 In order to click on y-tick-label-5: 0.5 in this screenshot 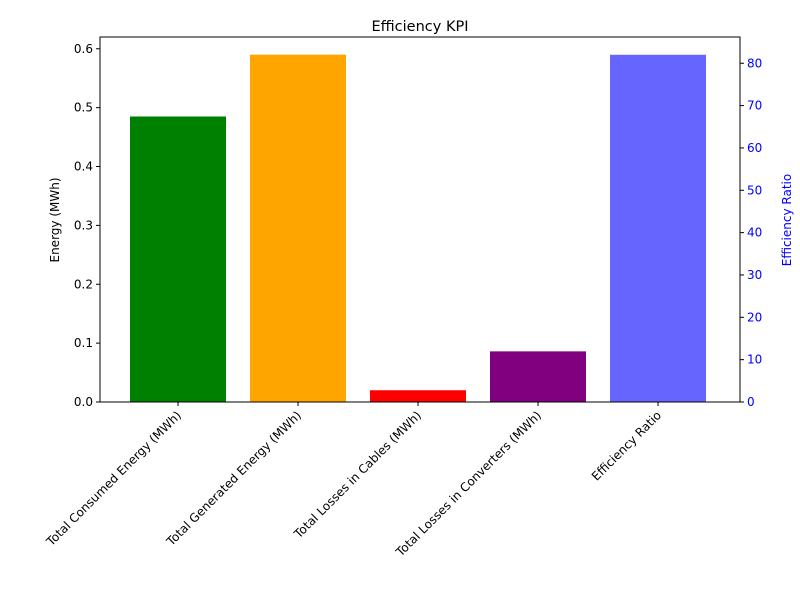, I will do `click(83, 108)`.